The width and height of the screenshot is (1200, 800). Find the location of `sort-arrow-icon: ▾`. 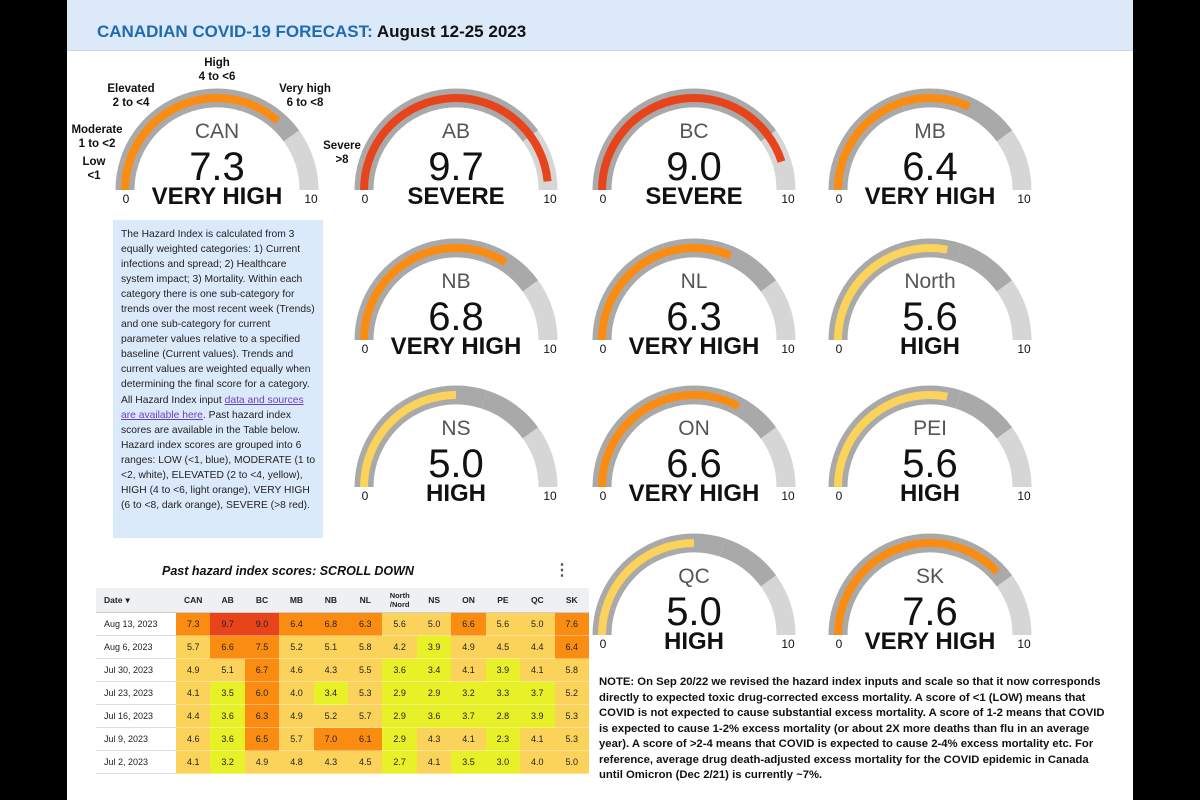

sort-arrow-icon: ▾ is located at coordinates (127, 599).